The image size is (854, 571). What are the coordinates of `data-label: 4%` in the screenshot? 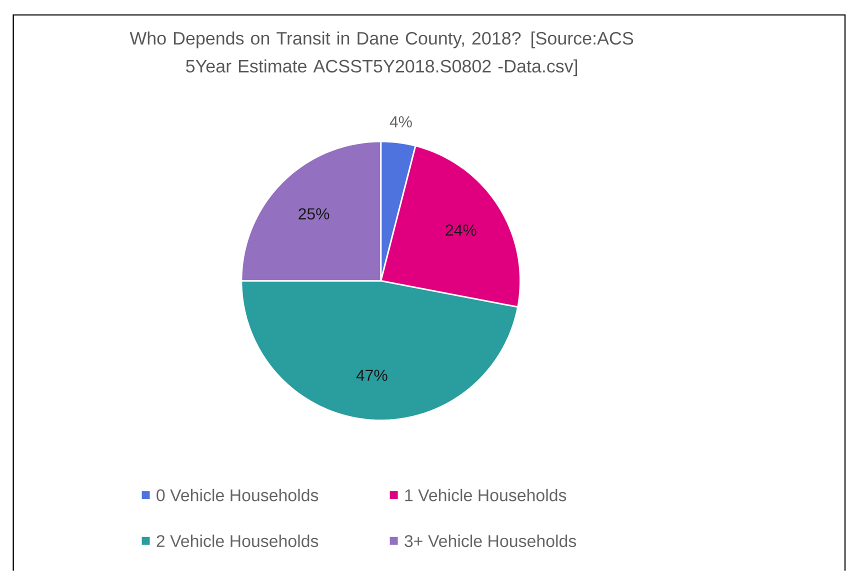 It's located at (401, 122).